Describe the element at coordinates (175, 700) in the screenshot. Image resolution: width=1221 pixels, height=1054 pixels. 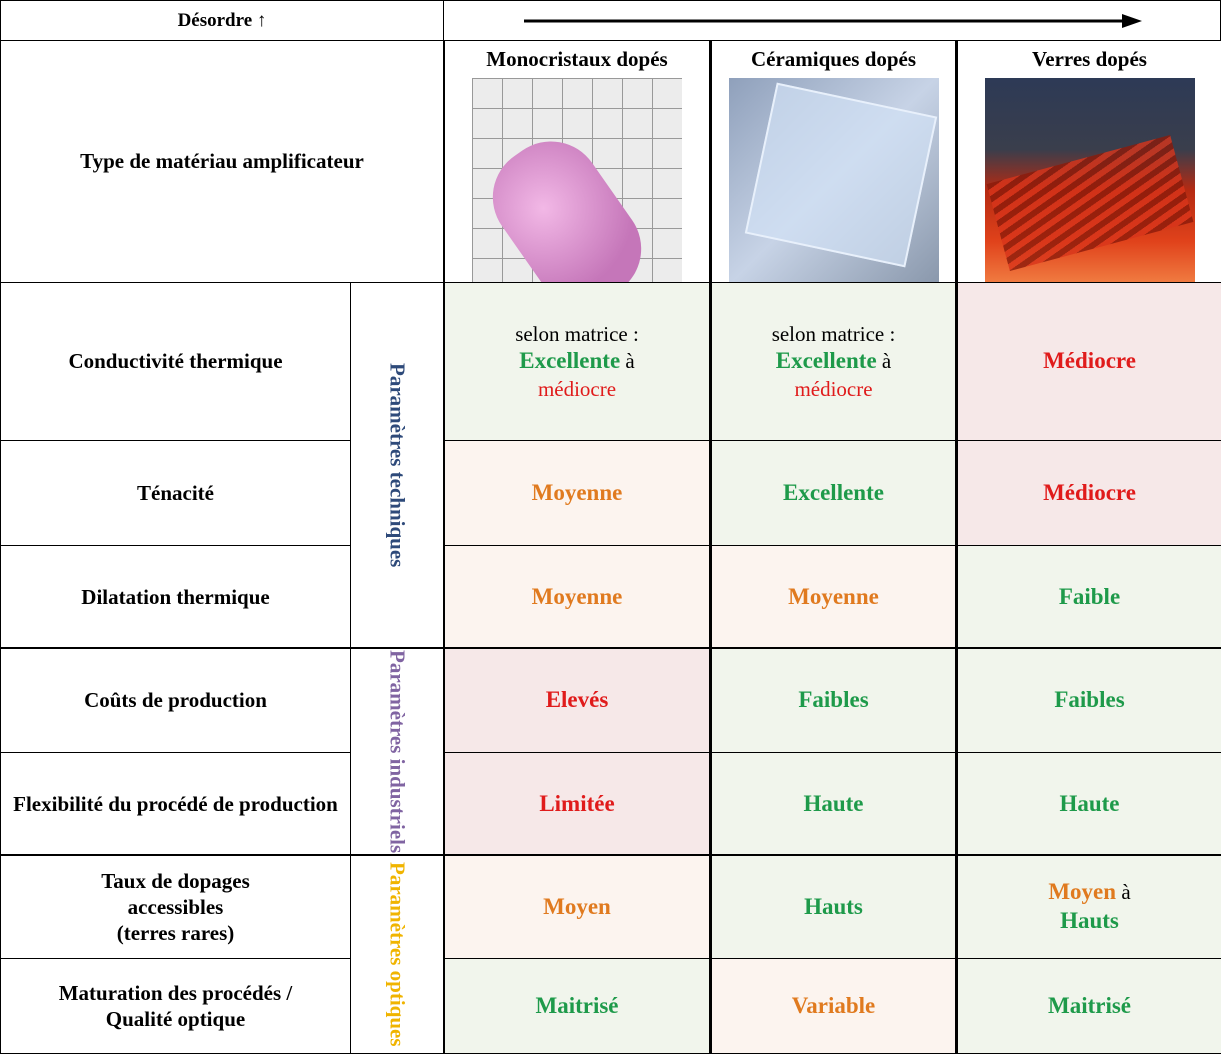
I see `row-label: Coûts de production` at that location.